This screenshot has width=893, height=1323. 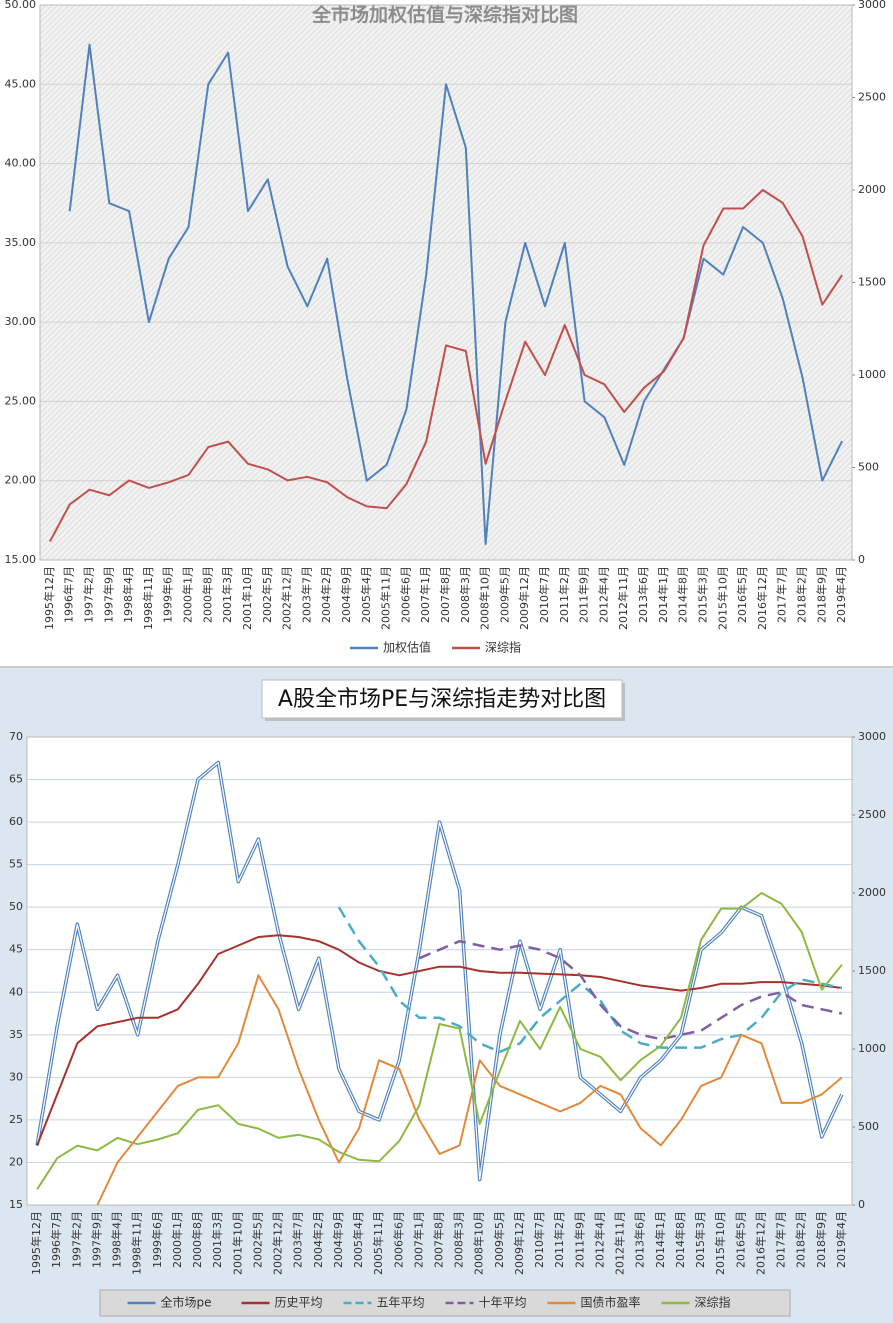 What do you see at coordinates (16, 779) in the screenshot?
I see `y-tick-label: 65` at bounding box center [16, 779].